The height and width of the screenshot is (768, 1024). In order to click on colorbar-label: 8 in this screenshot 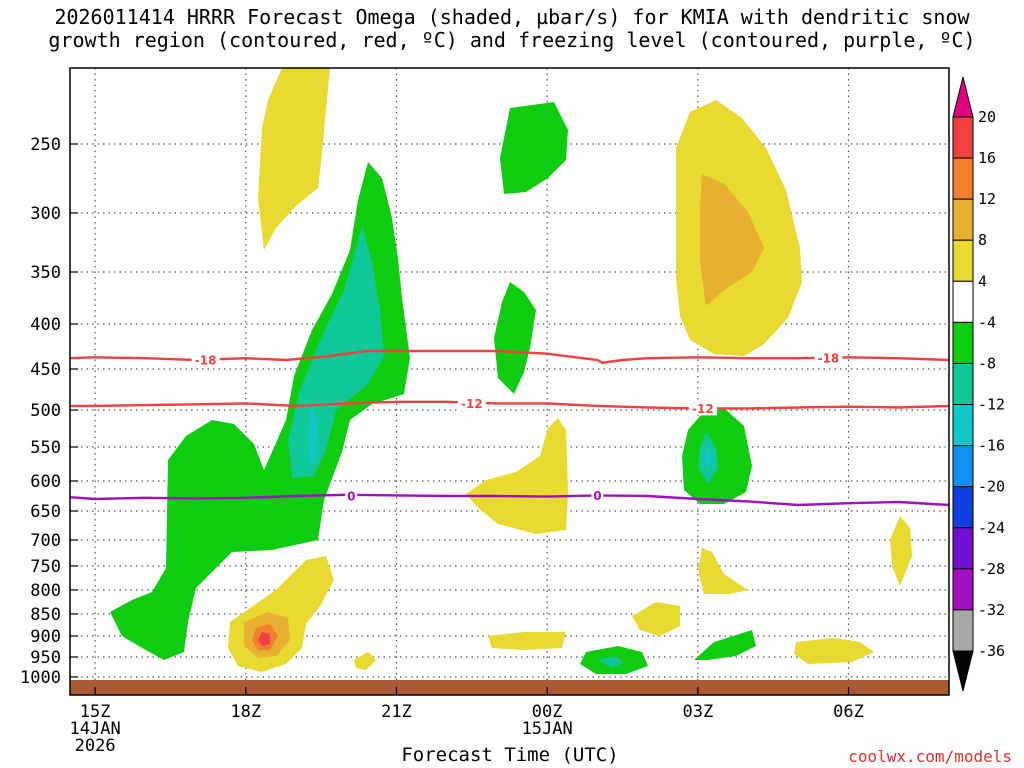, I will do `click(982, 240)`.